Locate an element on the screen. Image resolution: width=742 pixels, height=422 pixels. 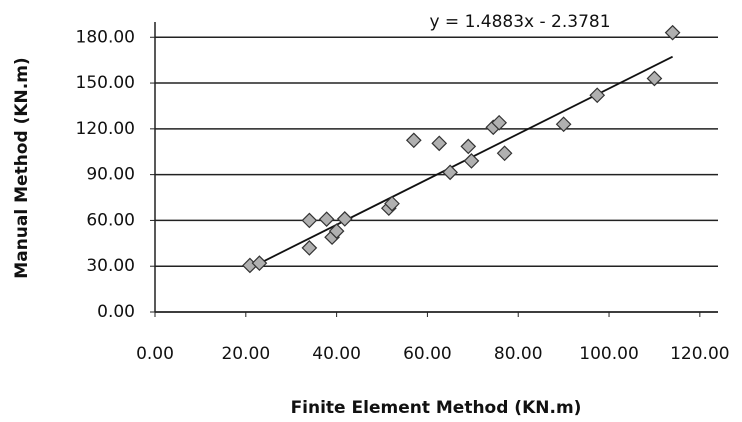
y-axis-label: Manual Method (KN.m) is located at coordinates (22, 167).